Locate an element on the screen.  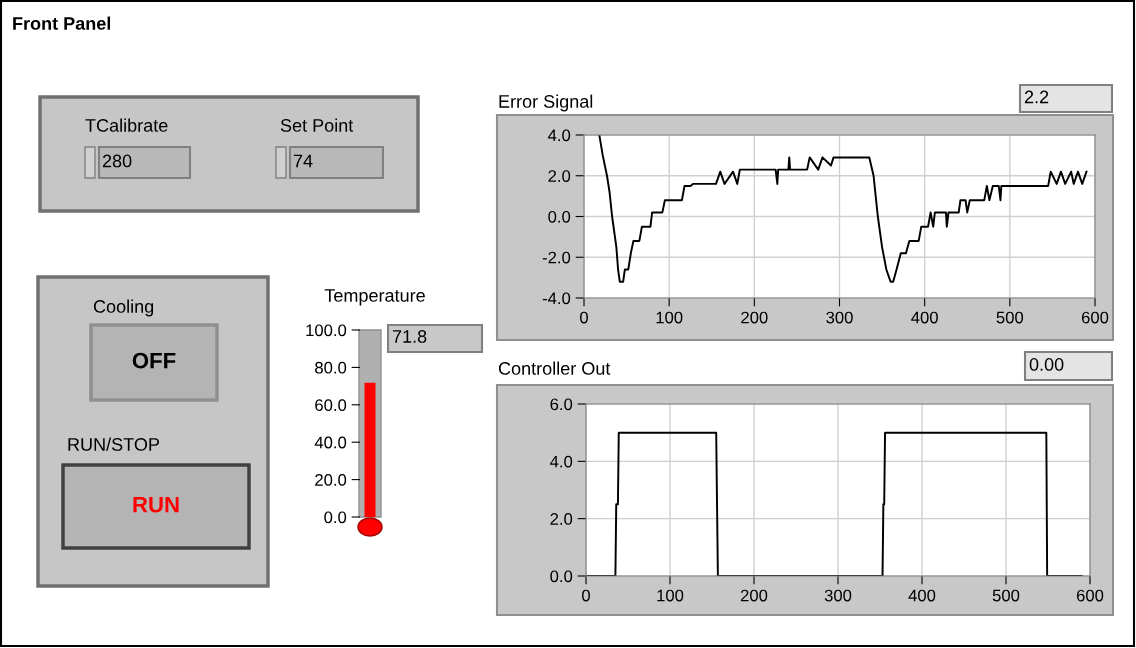
y-tick-label: 40.0 is located at coordinates (330, 442).